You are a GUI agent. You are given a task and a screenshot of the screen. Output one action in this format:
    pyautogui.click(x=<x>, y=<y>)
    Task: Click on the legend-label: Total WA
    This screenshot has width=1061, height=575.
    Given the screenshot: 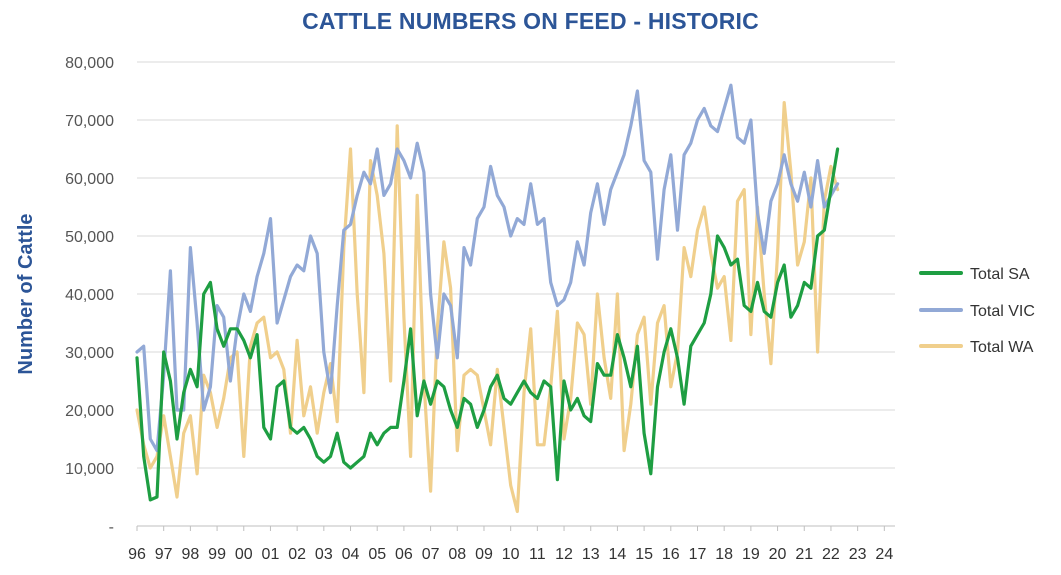 What is the action you would take?
    pyautogui.click(x=1002, y=347)
    